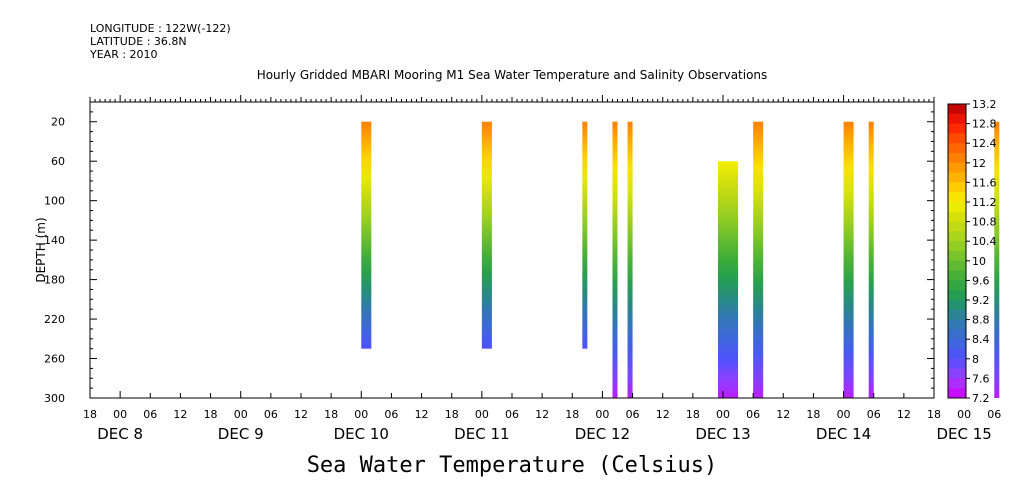 The image size is (1009, 504). What do you see at coordinates (979, 261) in the screenshot?
I see `colorbar-tick-label: 10` at bounding box center [979, 261].